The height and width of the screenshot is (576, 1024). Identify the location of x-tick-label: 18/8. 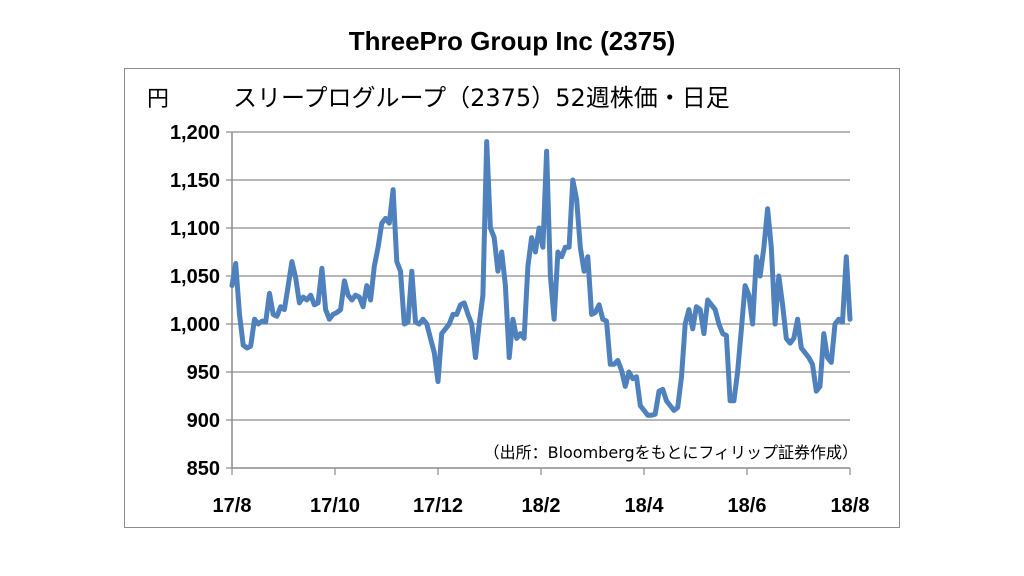
(850, 506).